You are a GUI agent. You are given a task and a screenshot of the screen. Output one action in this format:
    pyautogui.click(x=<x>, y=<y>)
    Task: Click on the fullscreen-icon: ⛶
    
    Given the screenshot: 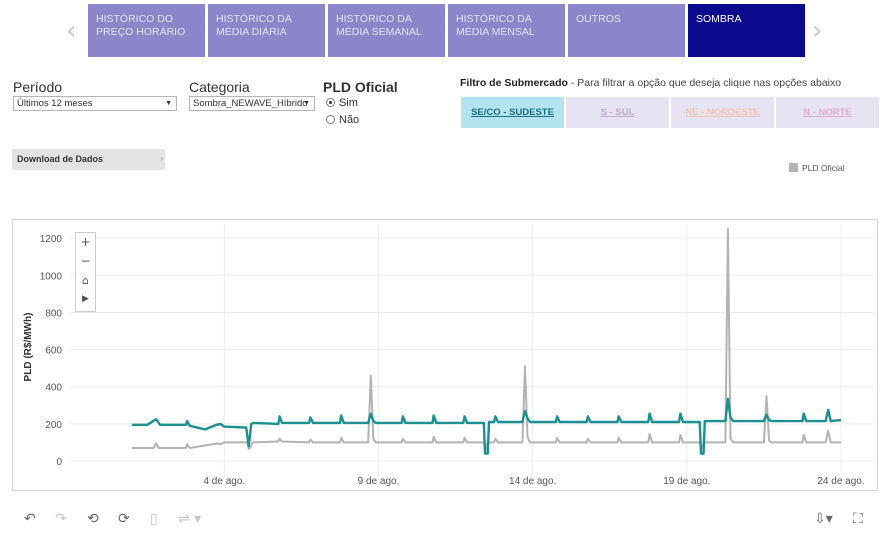 What is the action you would take?
    pyautogui.click(x=858, y=519)
    